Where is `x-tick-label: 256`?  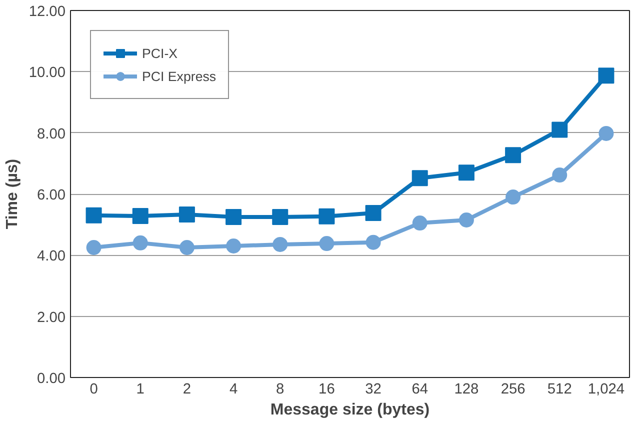 x-tick-label: 256 is located at coordinates (513, 390).